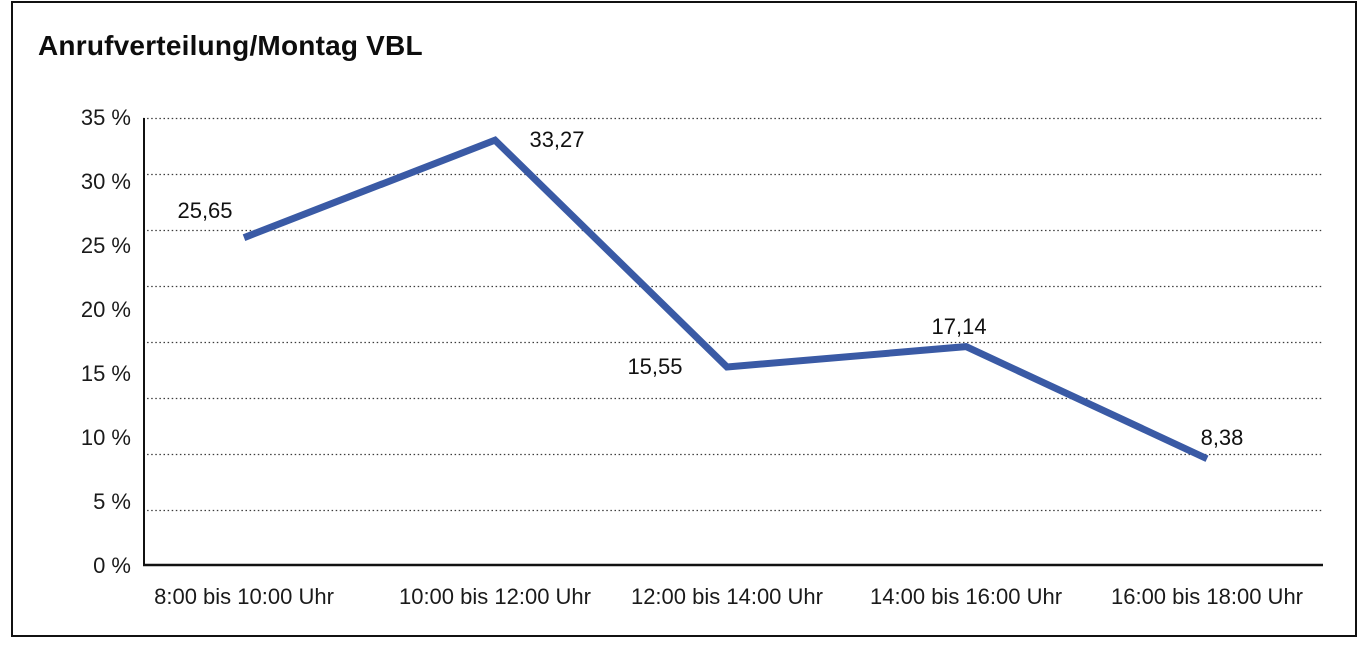 Image resolution: width=1363 pixels, height=646 pixels. I want to click on point-label: 8,38, so click(1222, 437).